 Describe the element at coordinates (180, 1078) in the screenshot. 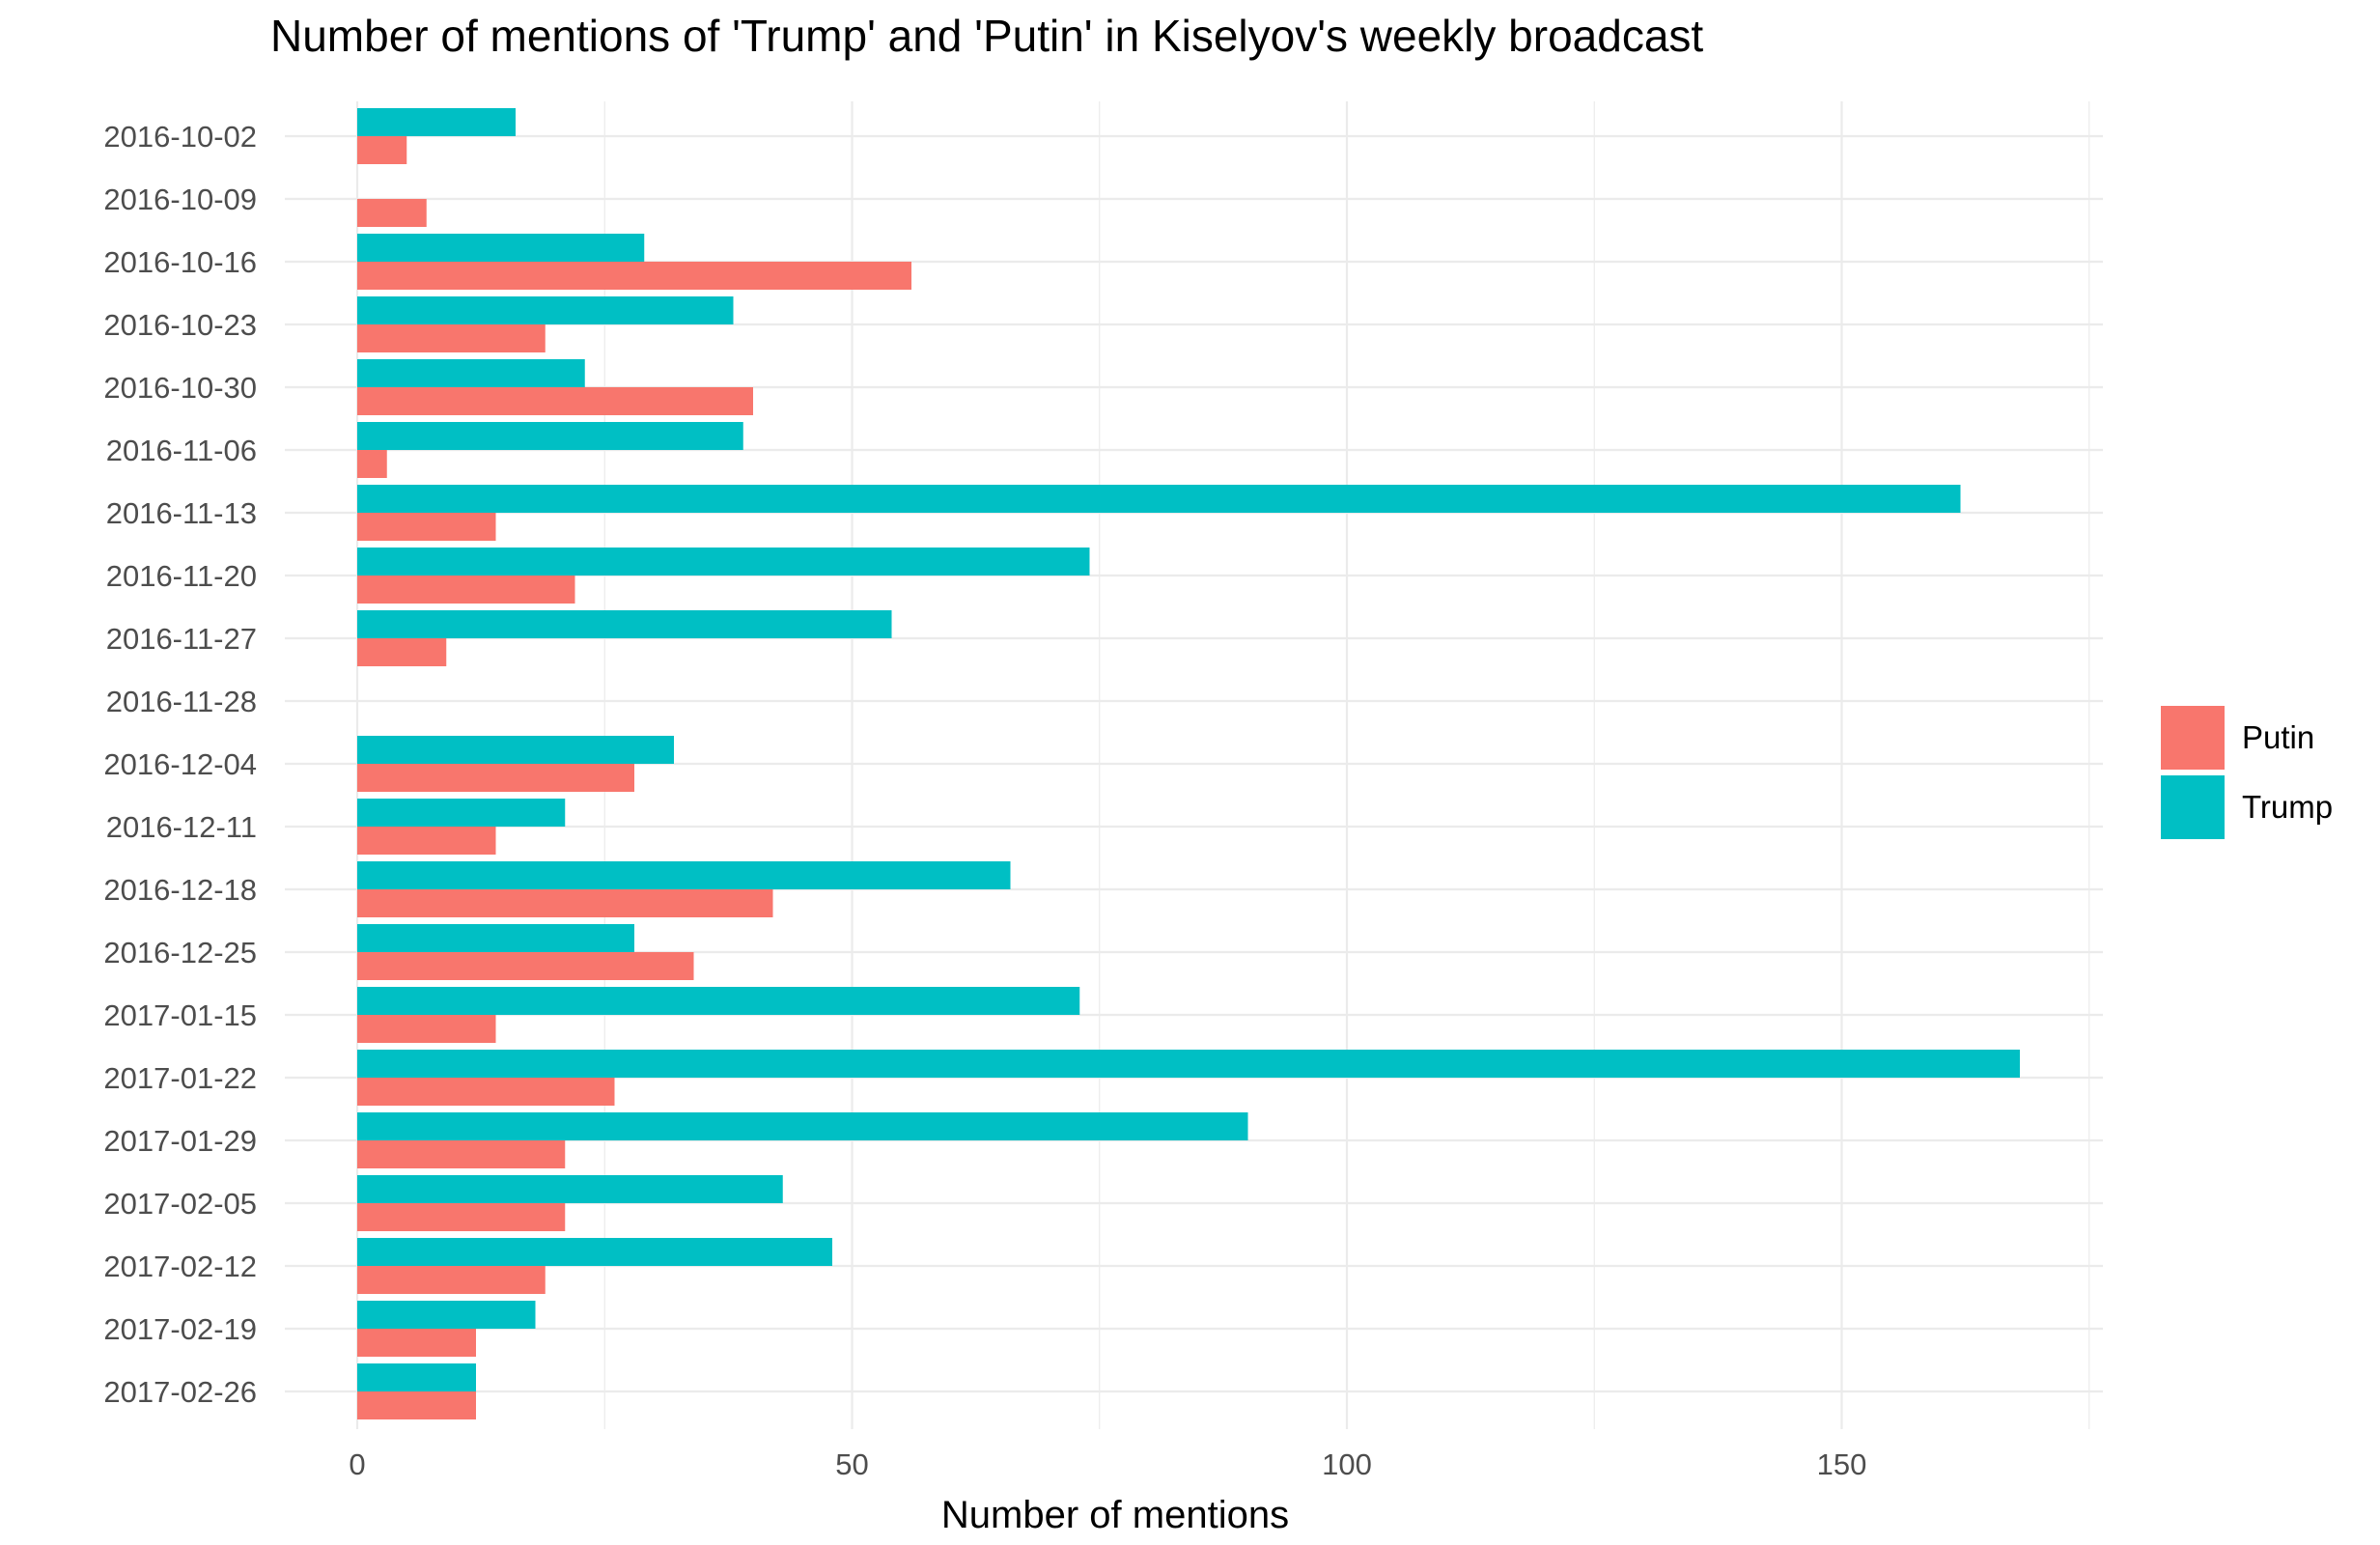

I see `y-tick-label: 2017-01-22` at that location.